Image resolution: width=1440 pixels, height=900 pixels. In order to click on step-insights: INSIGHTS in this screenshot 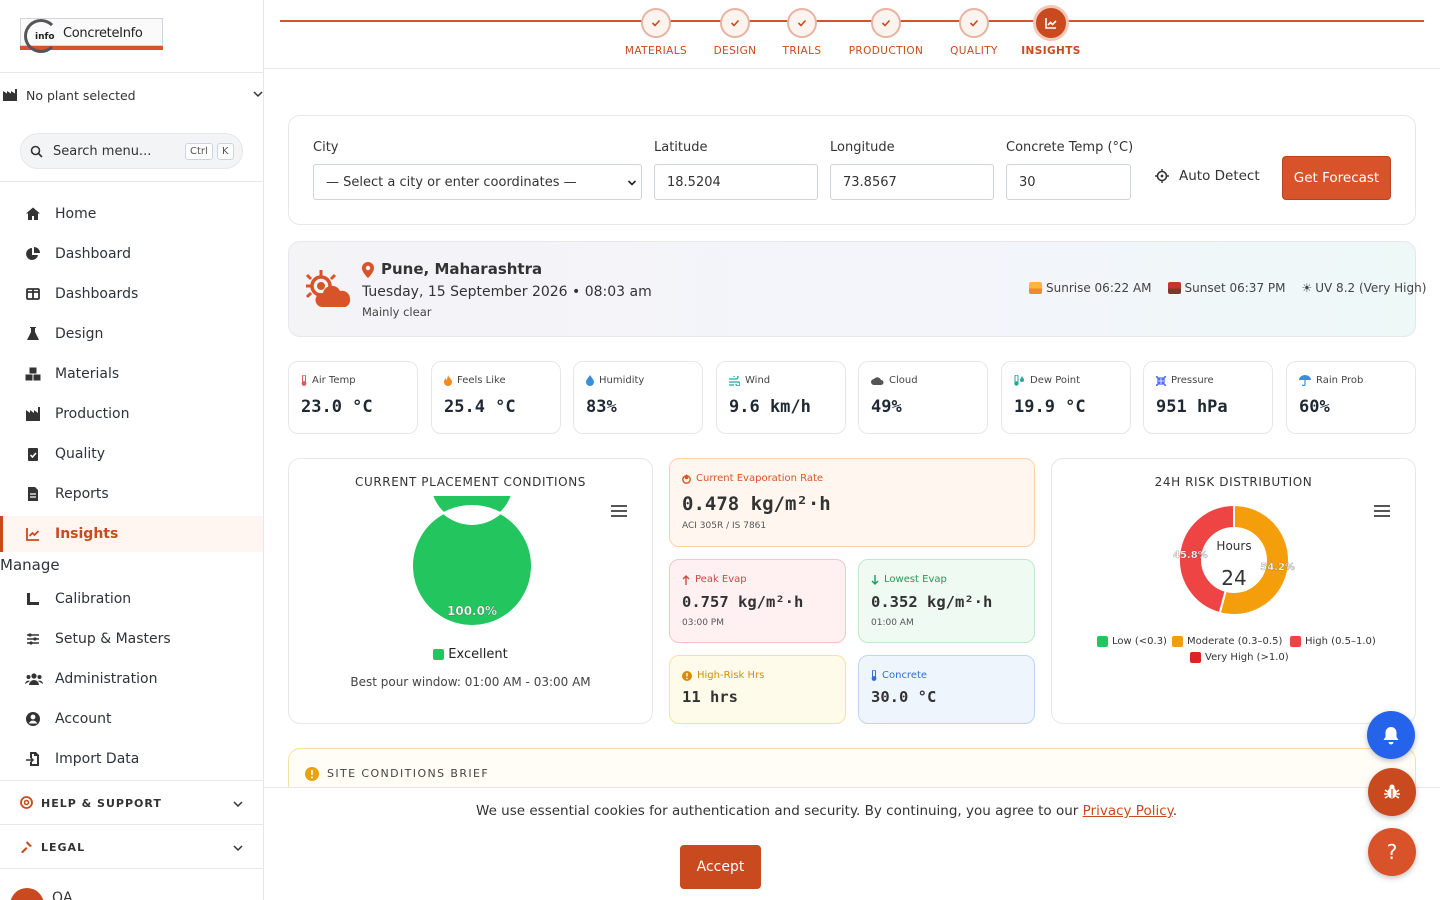, I will do `click(1051, 31)`.